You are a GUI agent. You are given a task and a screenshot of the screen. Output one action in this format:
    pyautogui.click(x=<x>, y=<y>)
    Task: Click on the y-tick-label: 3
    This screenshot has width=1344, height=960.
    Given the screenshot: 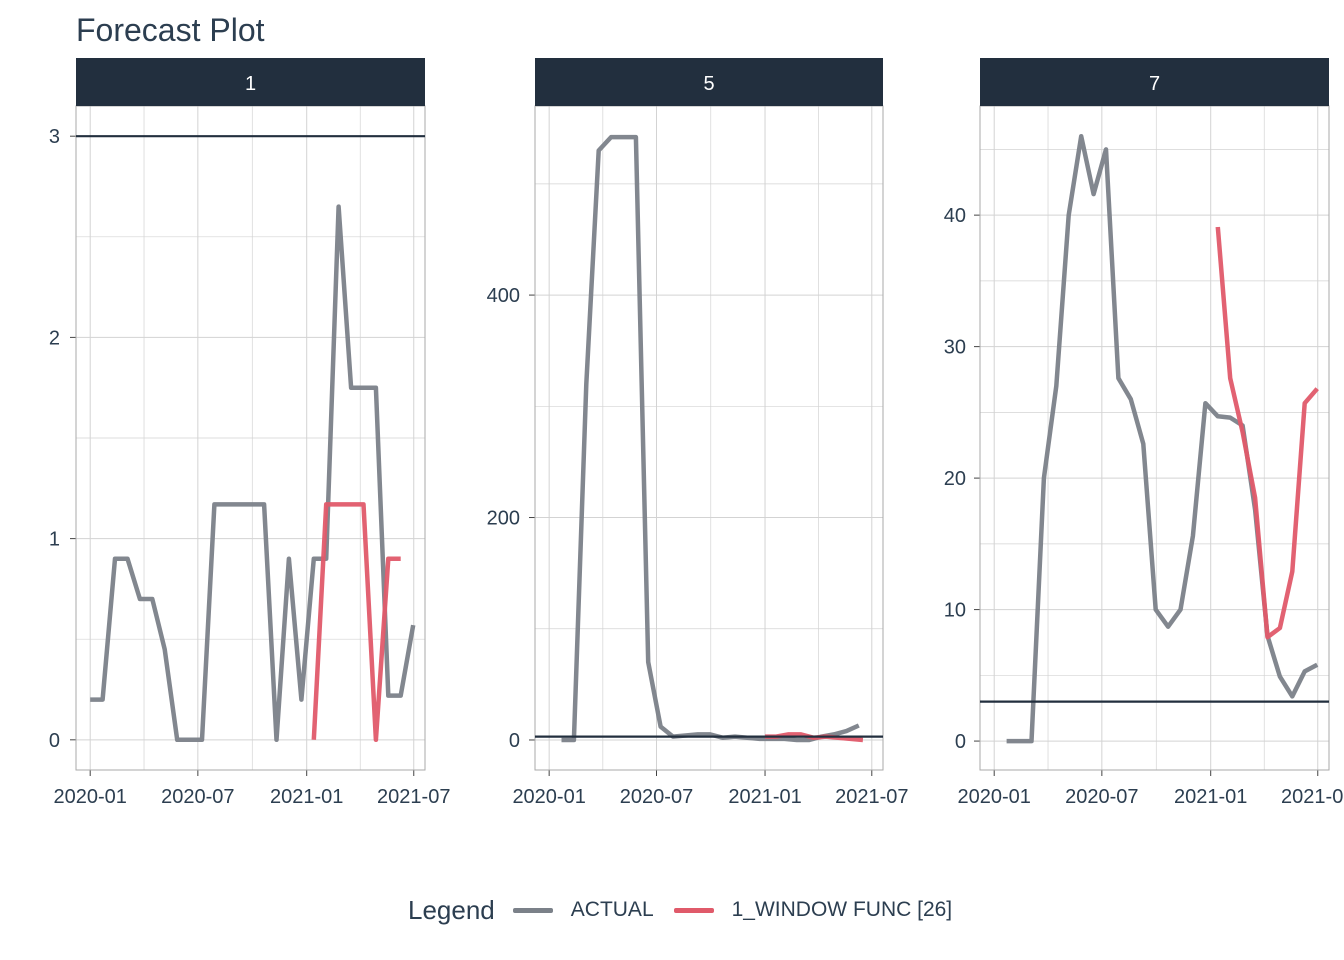 What is the action you would take?
    pyautogui.click(x=54, y=137)
    